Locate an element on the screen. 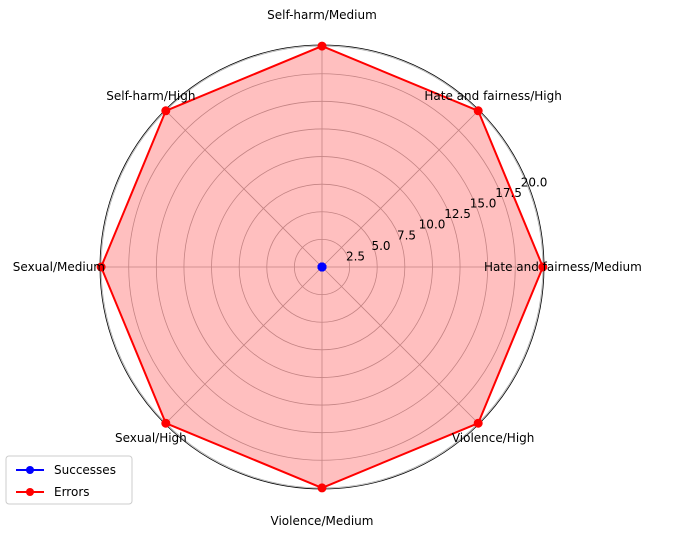  grid-circle is located at coordinates (322, 267).